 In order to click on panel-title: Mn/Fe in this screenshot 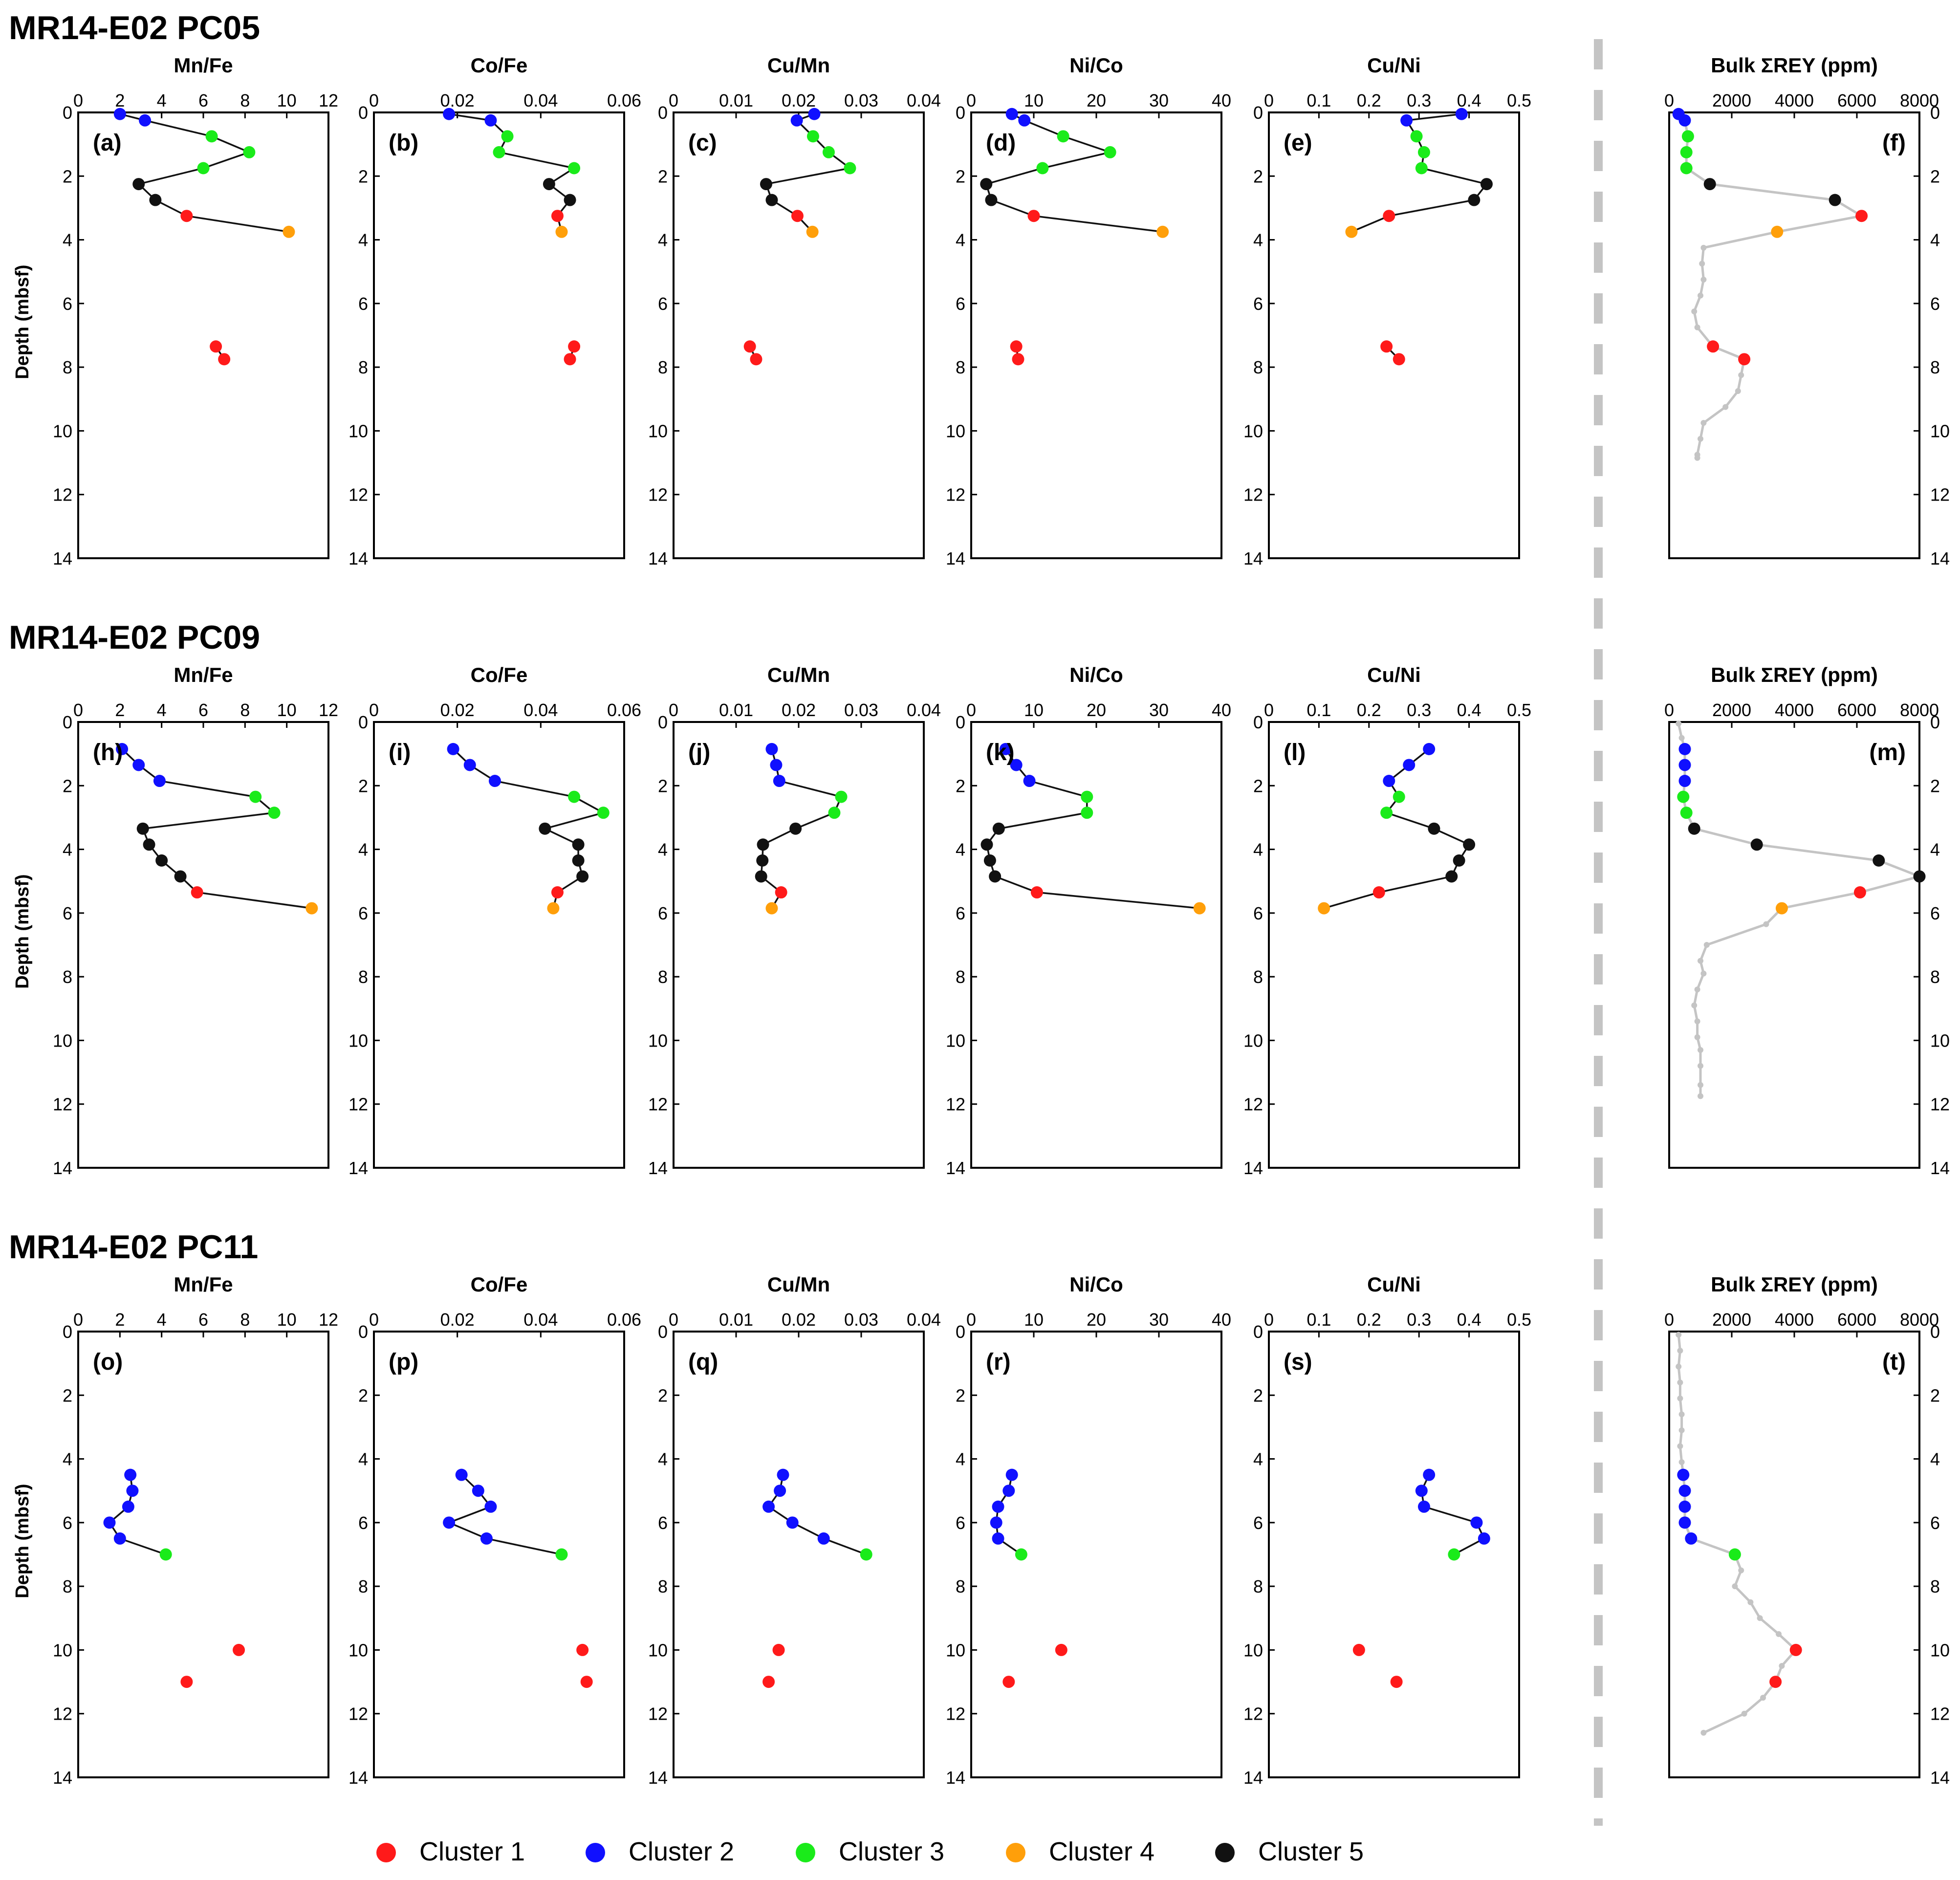, I will do `click(204, 675)`.